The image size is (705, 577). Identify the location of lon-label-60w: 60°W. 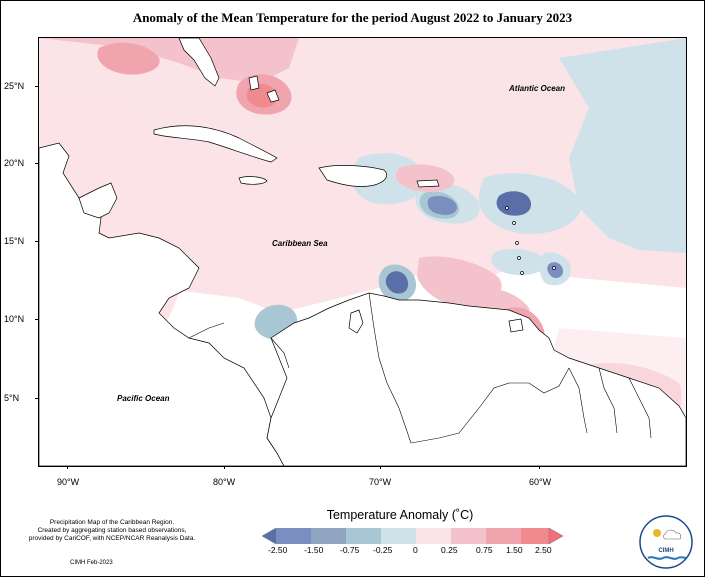
(540, 482).